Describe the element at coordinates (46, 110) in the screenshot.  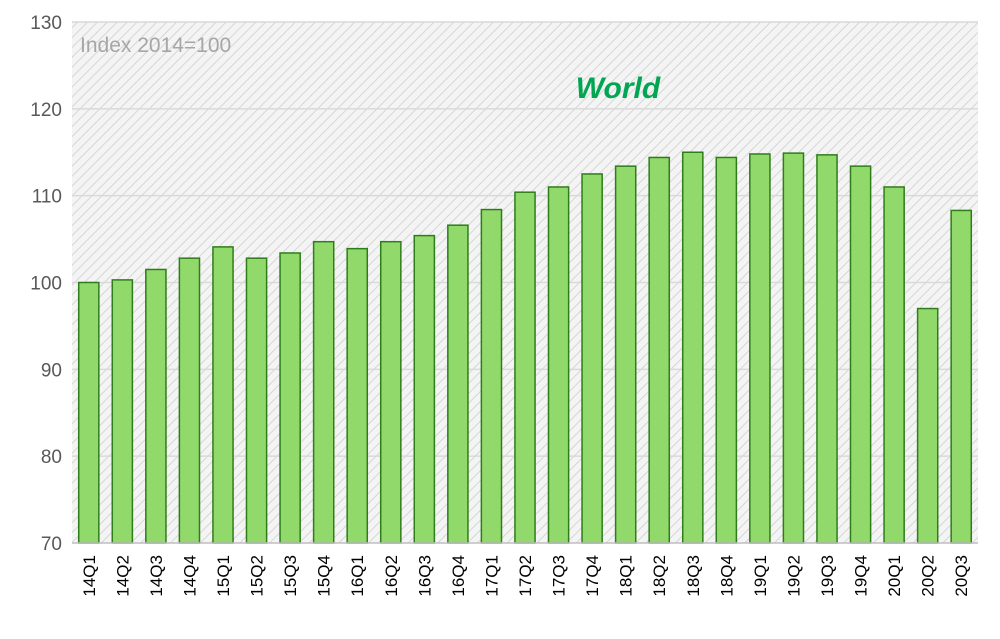
I see `y-tick-label: 120` at that location.